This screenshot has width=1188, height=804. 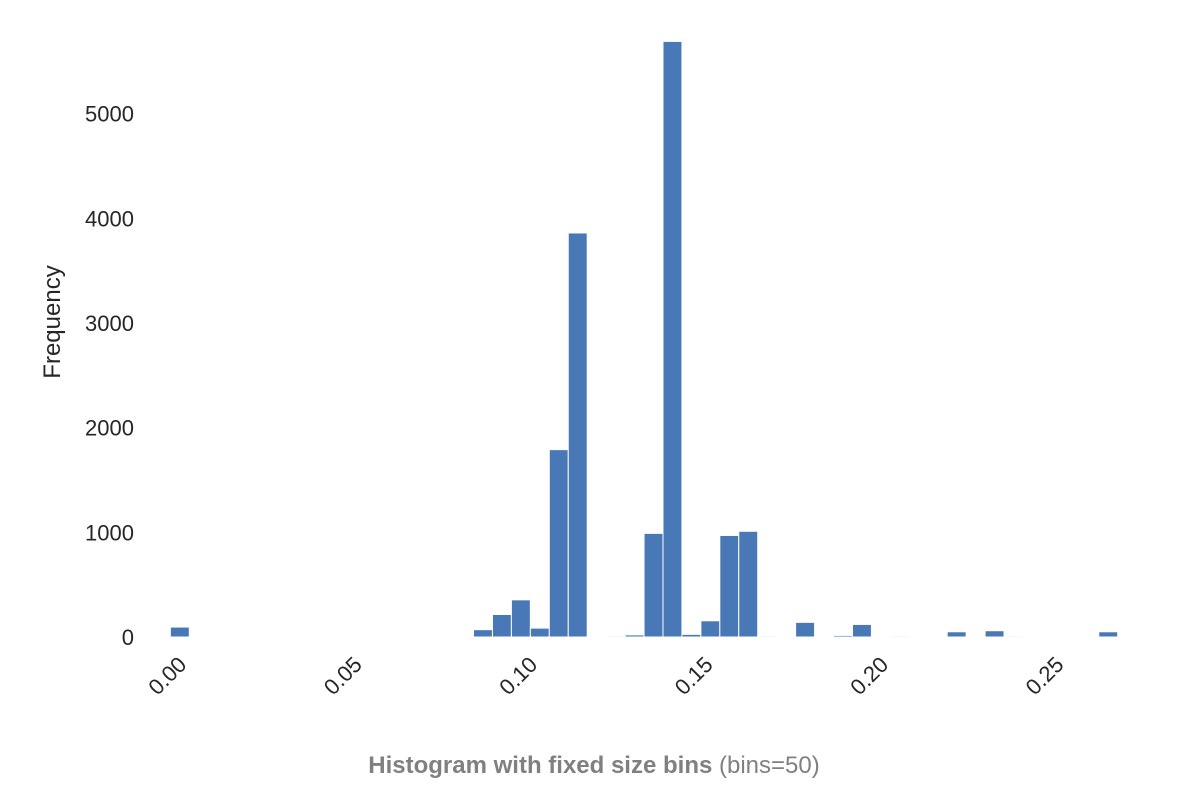 What do you see at coordinates (343, 676) in the screenshot?
I see `x-tick-label: 0.05` at bounding box center [343, 676].